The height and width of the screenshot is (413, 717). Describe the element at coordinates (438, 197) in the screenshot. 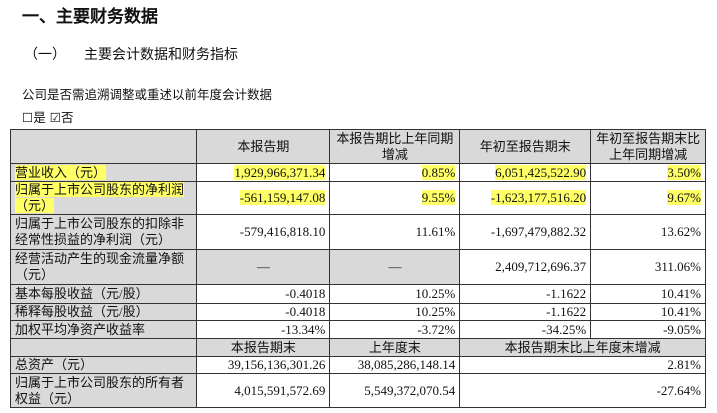

I see `cell-value: 9.55%` at that location.